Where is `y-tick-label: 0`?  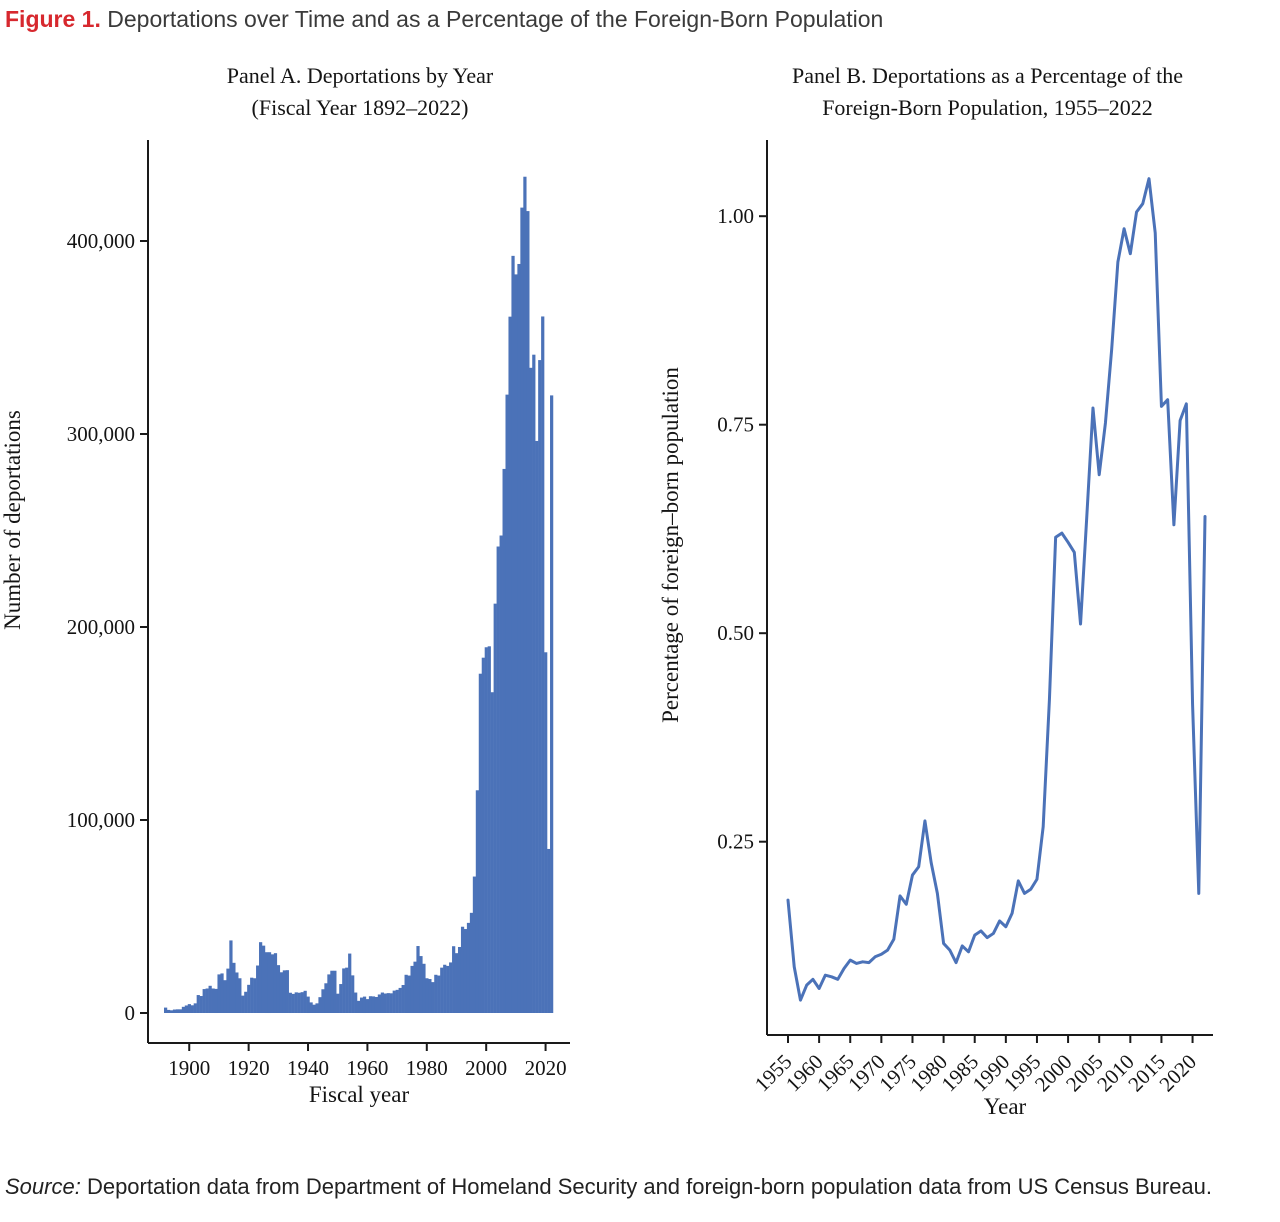 y-tick-label: 0 is located at coordinates (130, 1013).